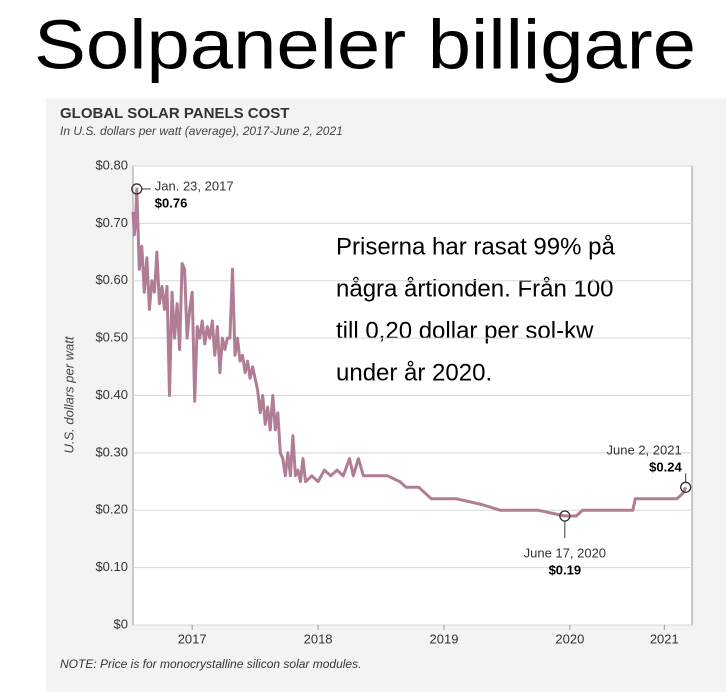 This screenshot has width=726, height=692. I want to click on overlay-text-line: några årtionden. Från 100, so click(475, 288).